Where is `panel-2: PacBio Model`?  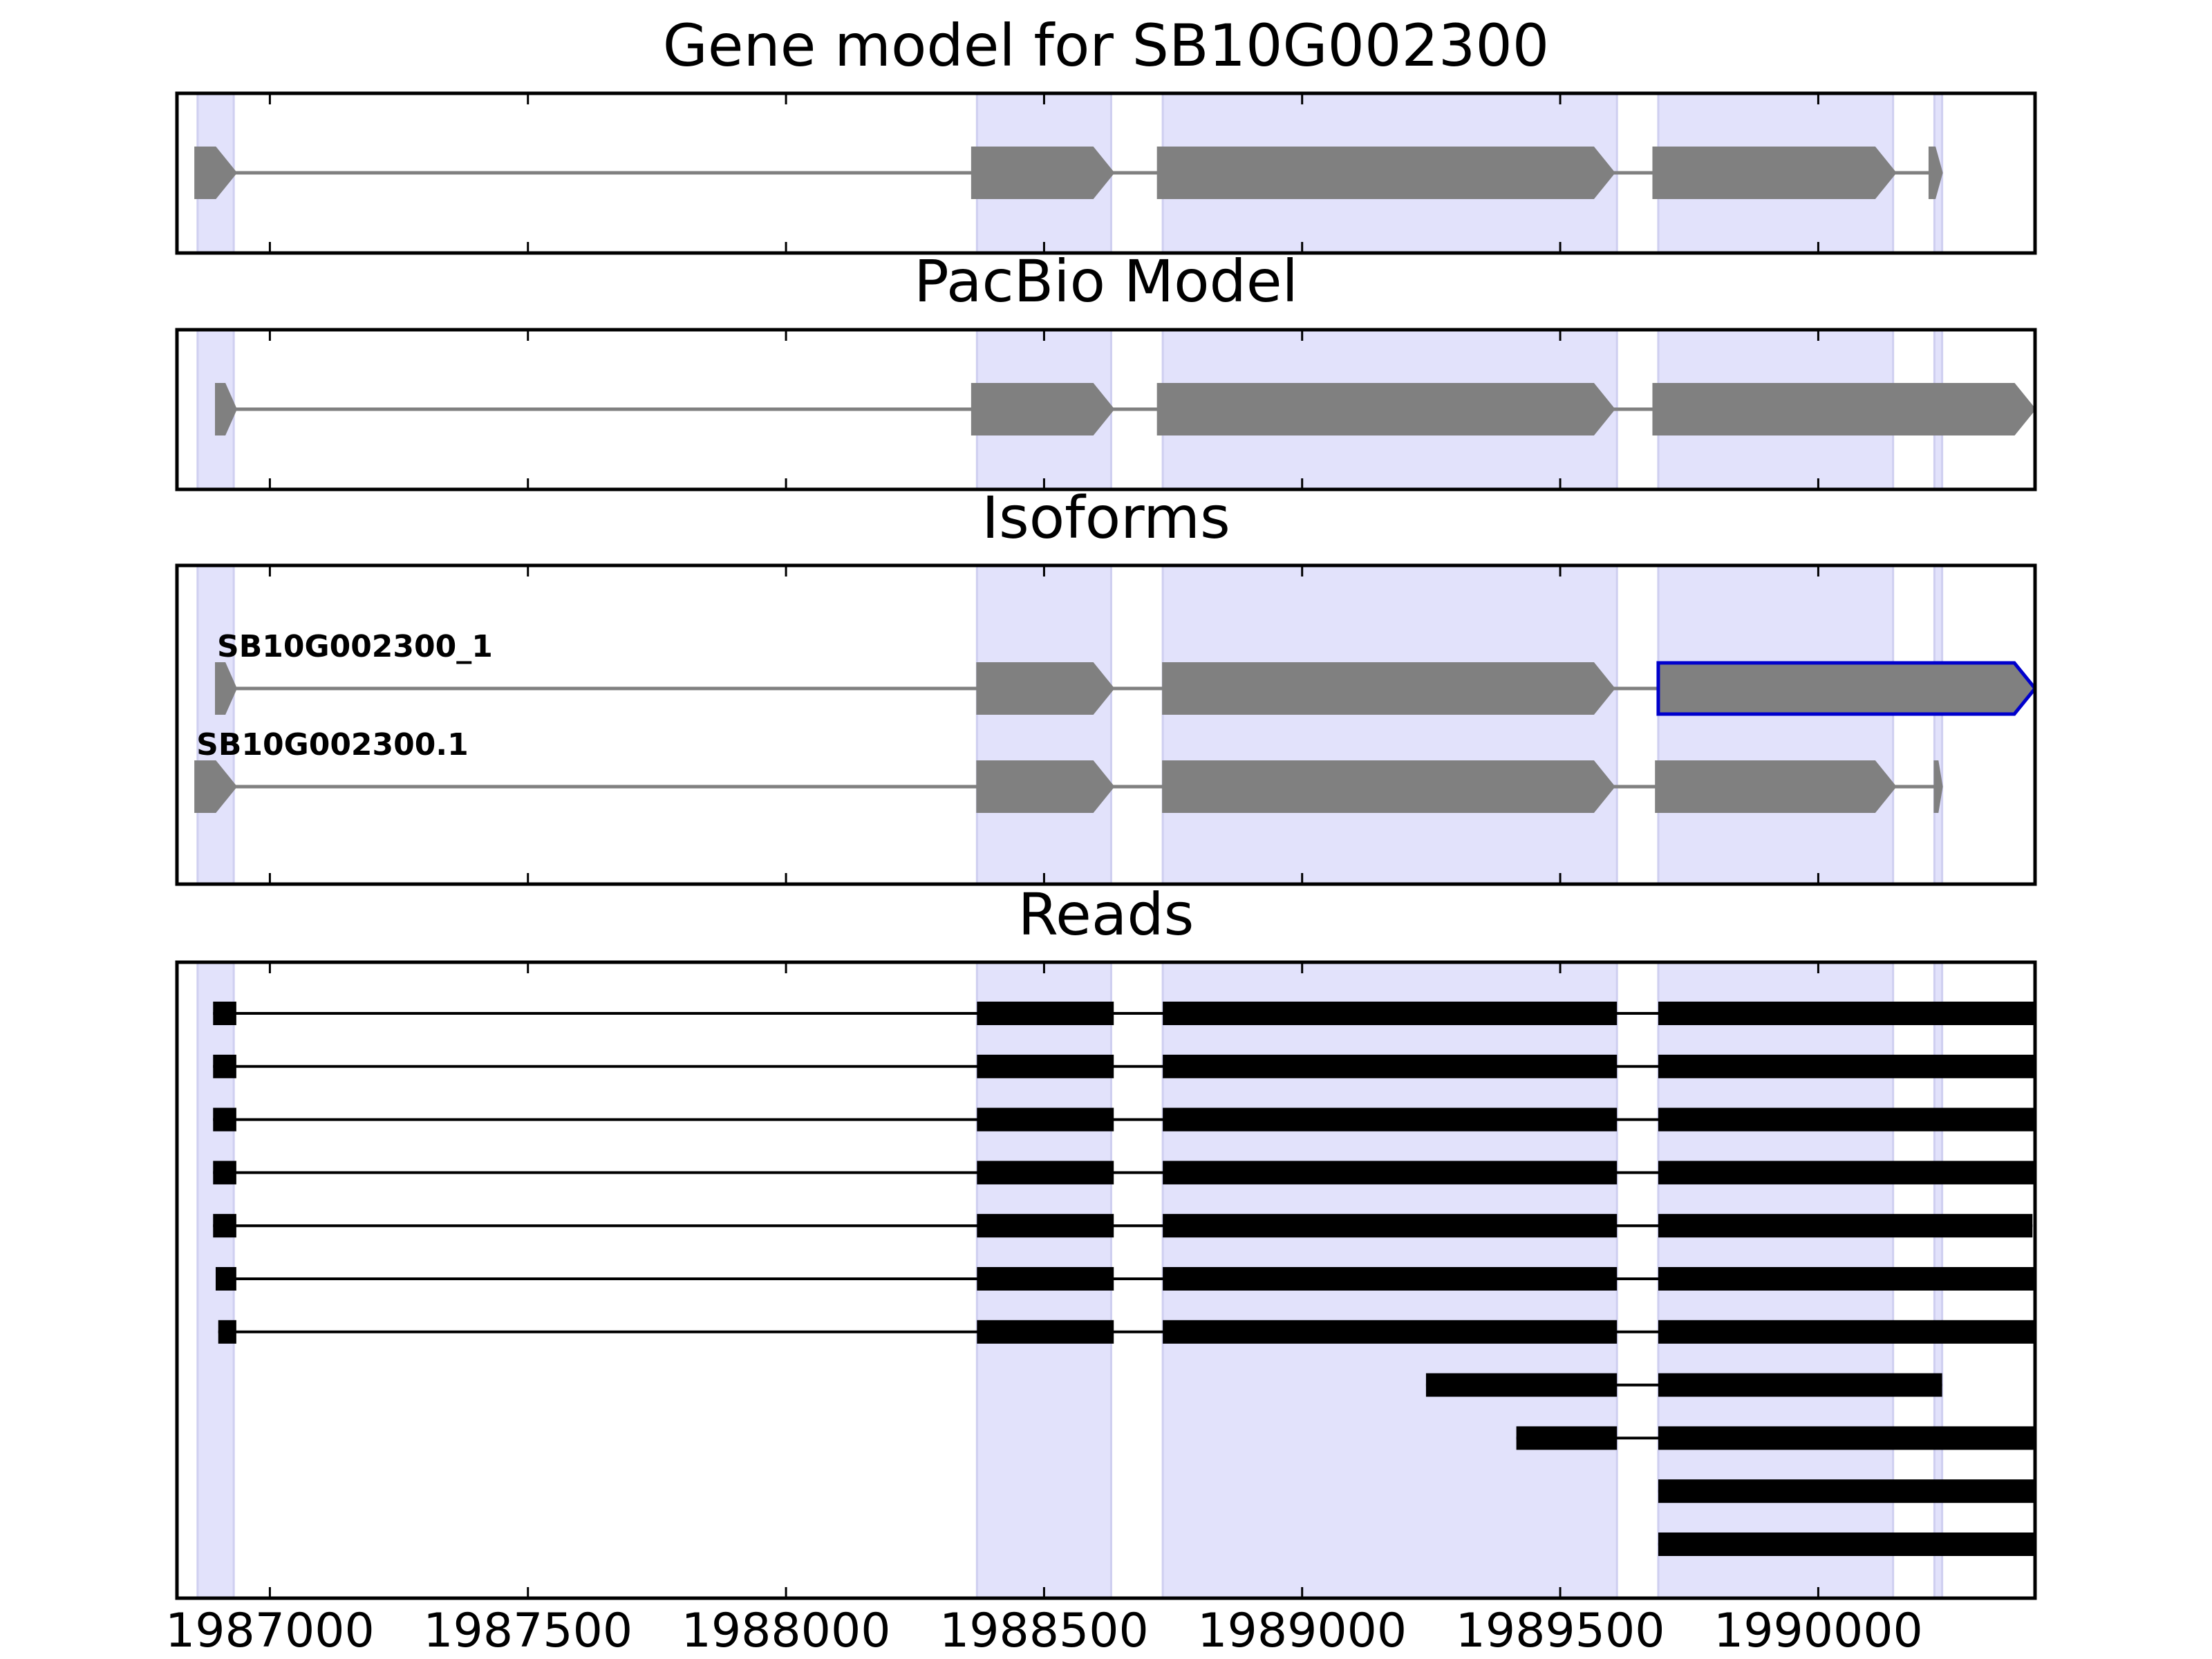 panel-2: PacBio Model is located at coordinates (1106, 369).